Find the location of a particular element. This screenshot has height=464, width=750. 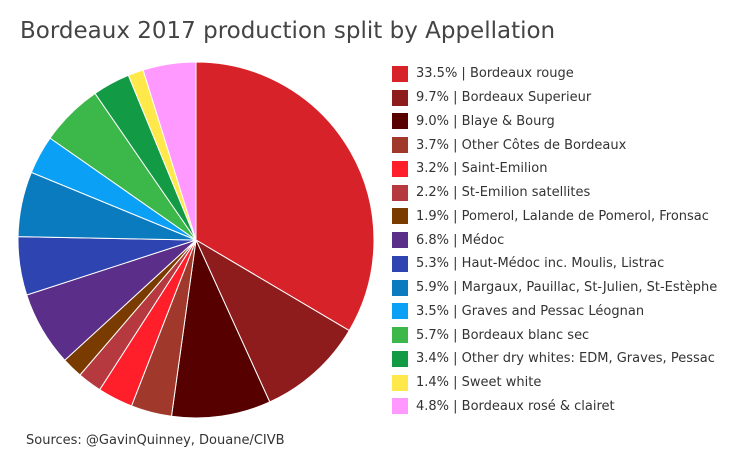

legend-item: 2.2% | St-Emilion satellites is located at coordinates (554, 193).